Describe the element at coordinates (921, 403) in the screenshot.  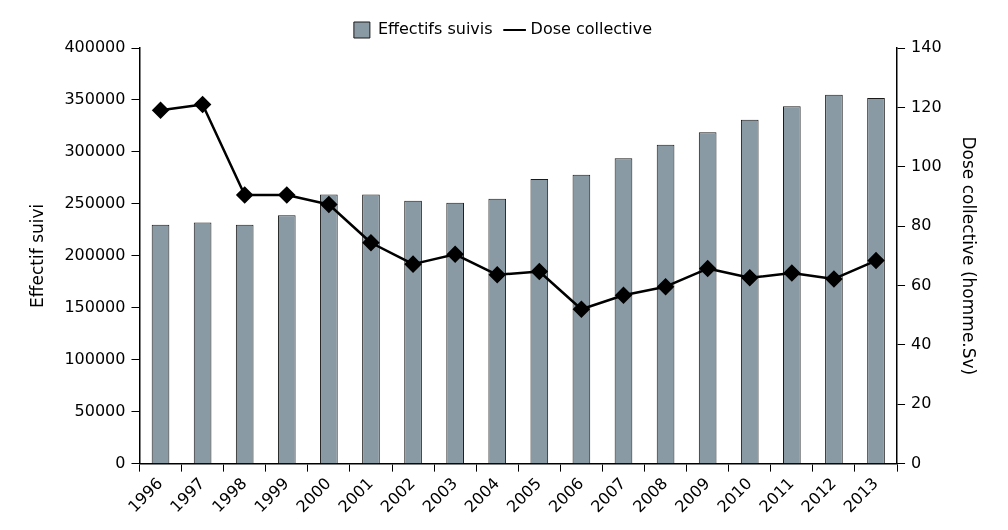
I see `y2-tick-label: 20` at that location.